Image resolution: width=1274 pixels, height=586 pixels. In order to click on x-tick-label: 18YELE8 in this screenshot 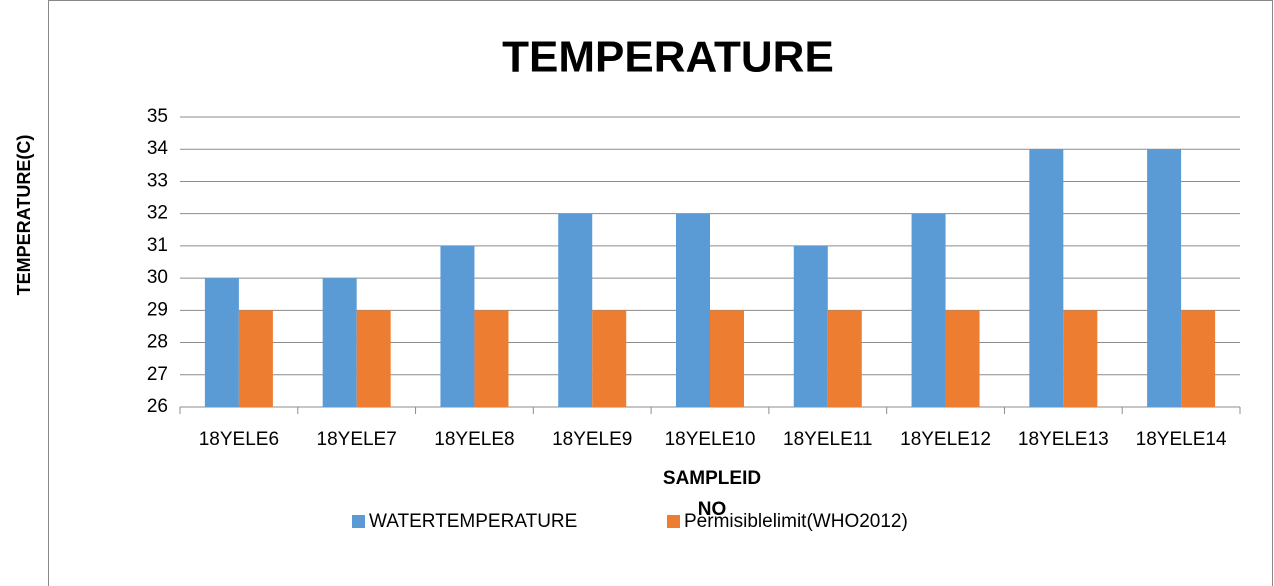, I will do `click(474, 439)`.